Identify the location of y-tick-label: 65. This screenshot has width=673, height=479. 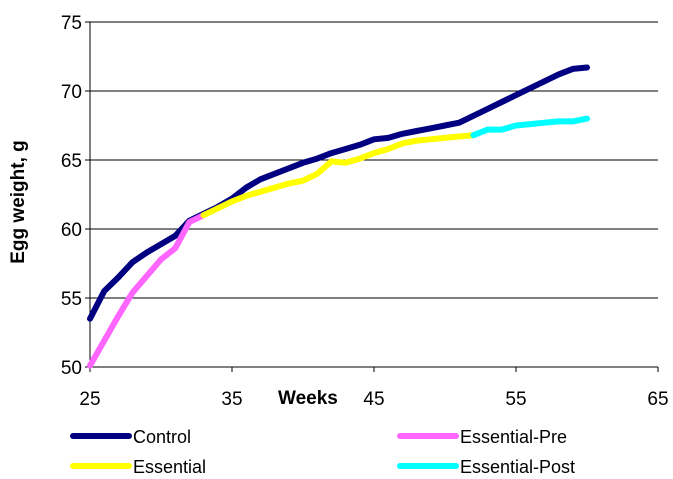
(71, 161).